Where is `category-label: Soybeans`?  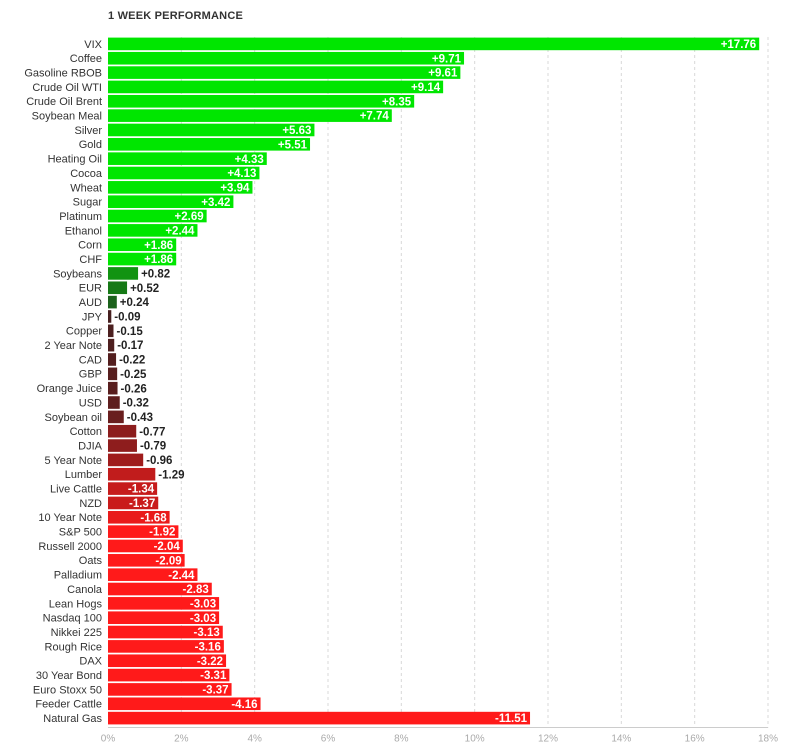
category-label: Soybeans is located at coordinates (77, 274).